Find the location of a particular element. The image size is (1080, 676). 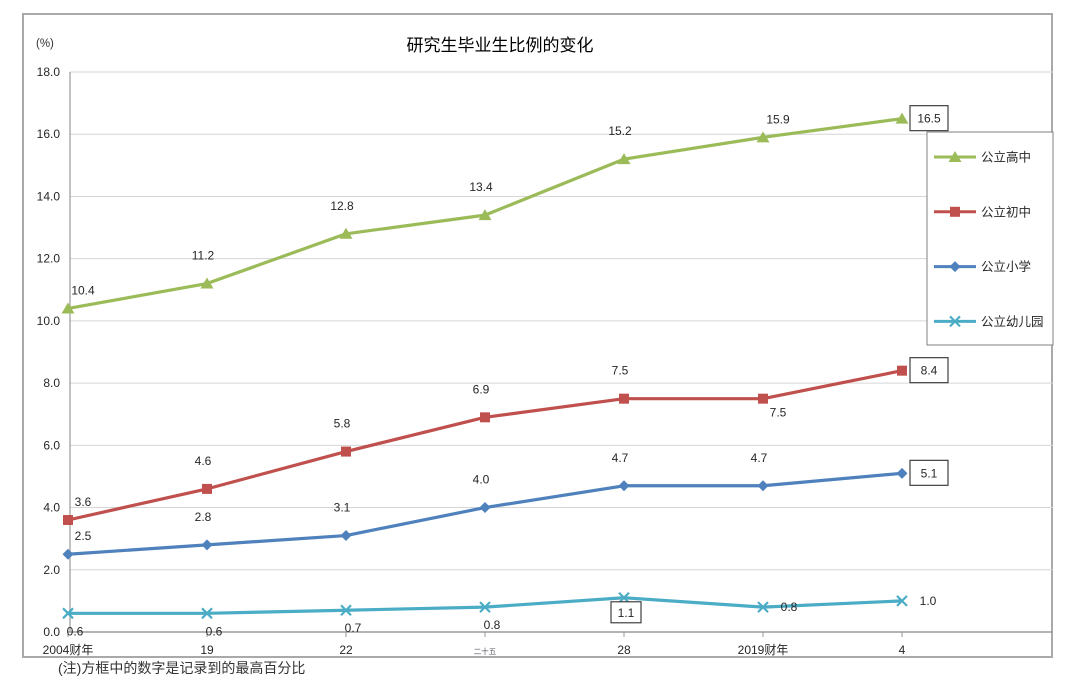

data-label-boxed: 8.4 is located at coordinates (929, 371).